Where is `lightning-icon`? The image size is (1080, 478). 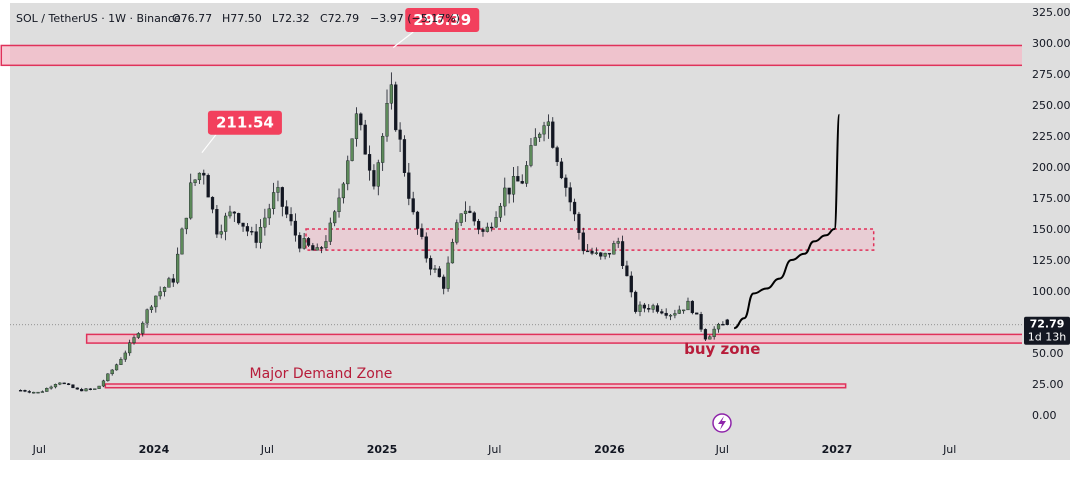
lightning-icon is located at coordinates (722, 423).